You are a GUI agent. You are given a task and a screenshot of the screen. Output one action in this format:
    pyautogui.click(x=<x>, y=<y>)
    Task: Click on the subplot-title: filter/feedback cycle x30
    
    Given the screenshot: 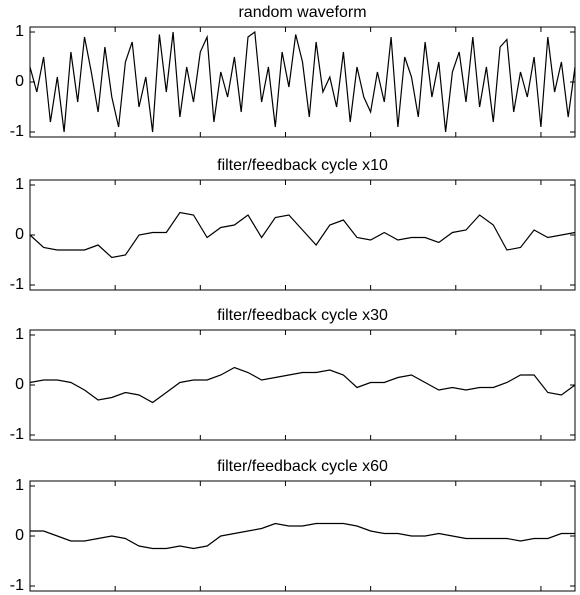 What is the action you would take?
    pyautogui.click(x=302, y=315)
    